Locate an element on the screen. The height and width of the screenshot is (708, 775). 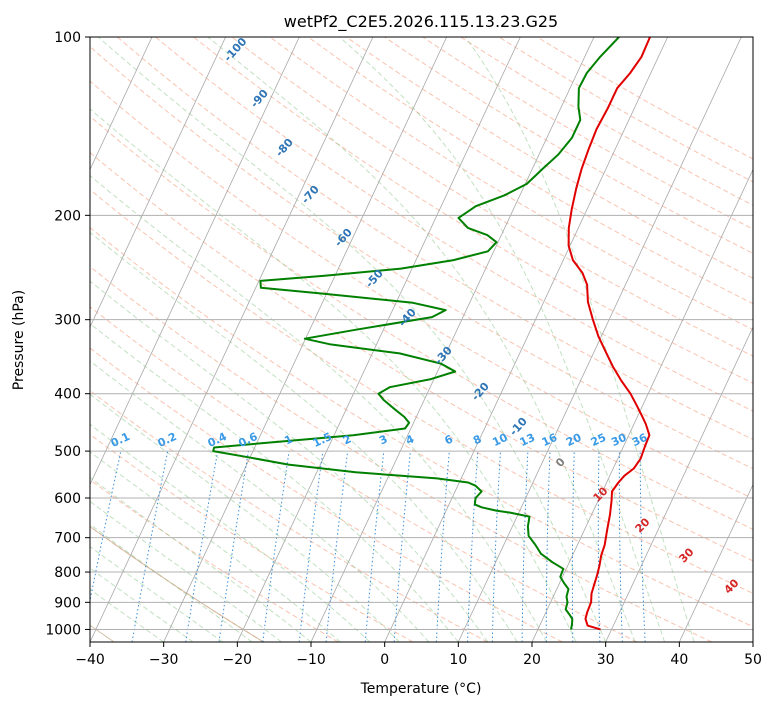
x-tick-label: 20 is located at coordinates (532, 660).